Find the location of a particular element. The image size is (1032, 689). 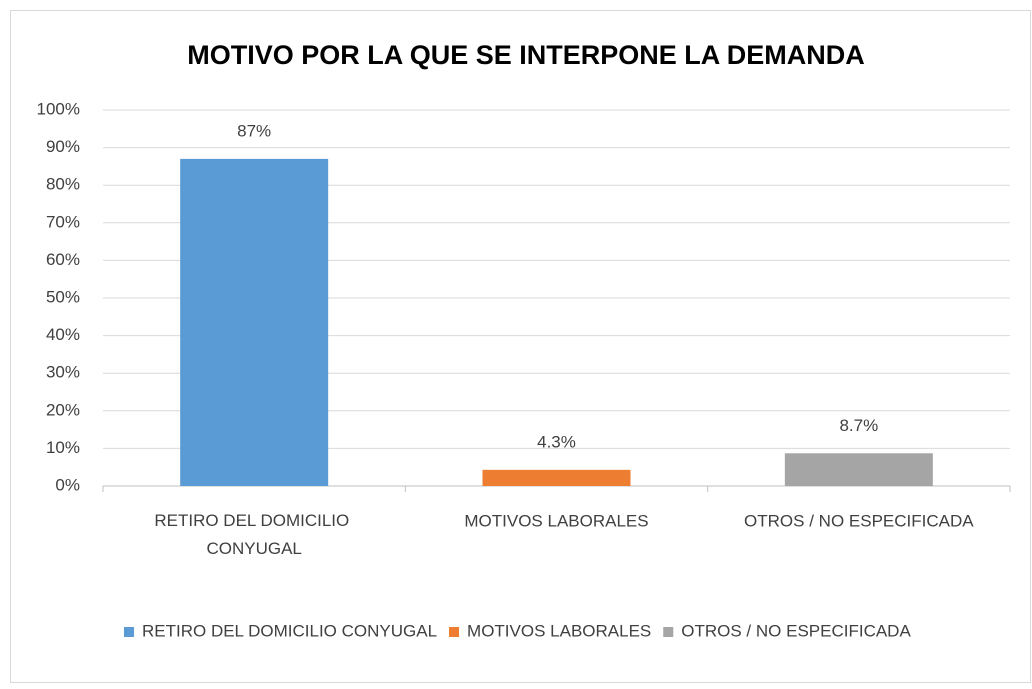

y-tick-label: 50% is located at coordinates (63, 296).